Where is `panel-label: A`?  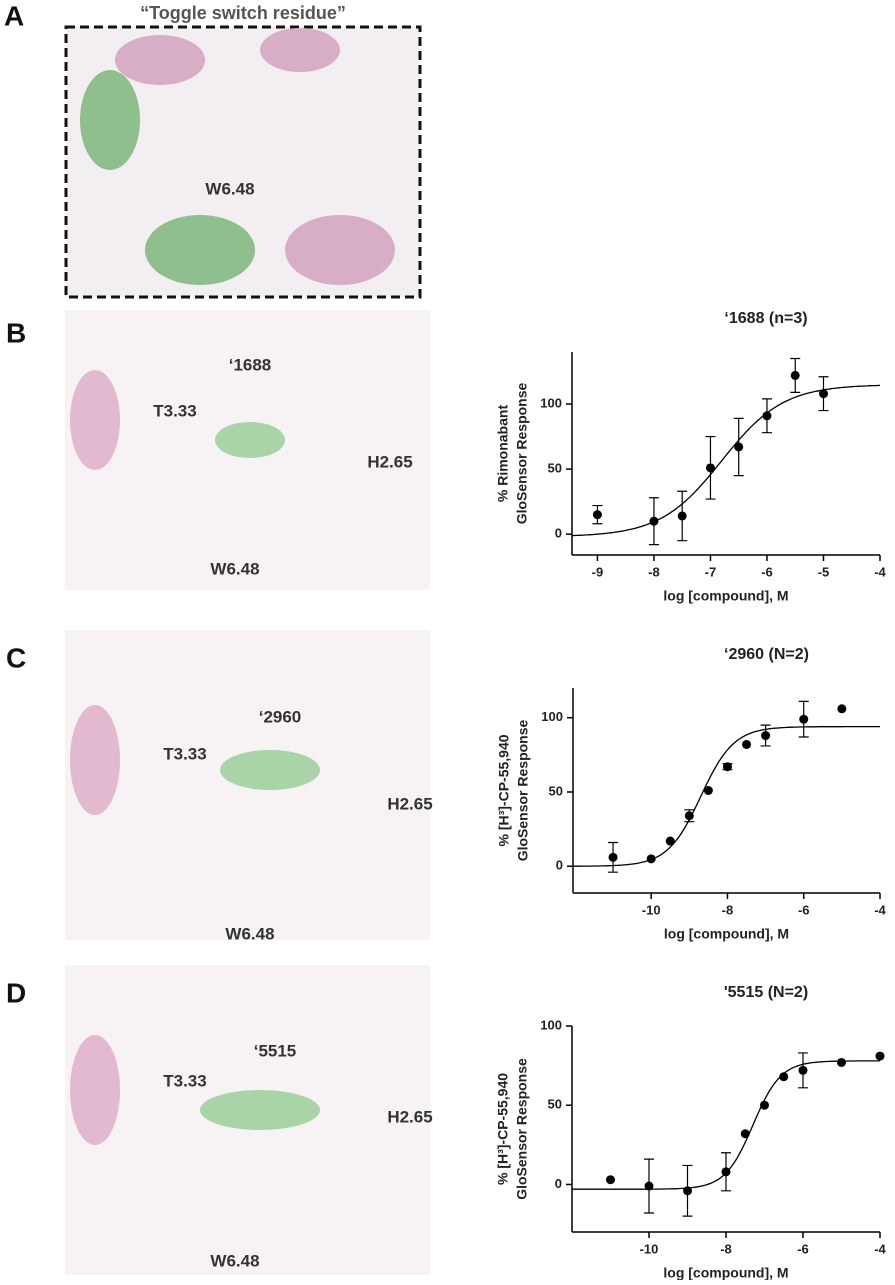 panel-label: A is located at coordinates (14, 15).